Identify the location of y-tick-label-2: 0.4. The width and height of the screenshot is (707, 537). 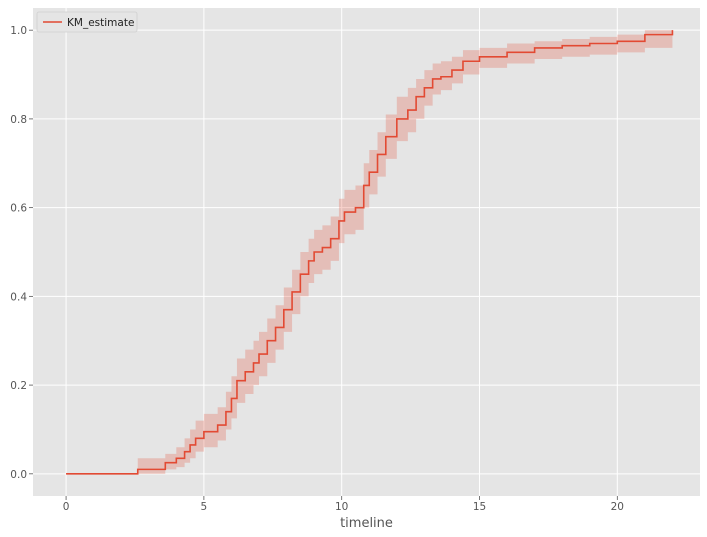
(18, 297).